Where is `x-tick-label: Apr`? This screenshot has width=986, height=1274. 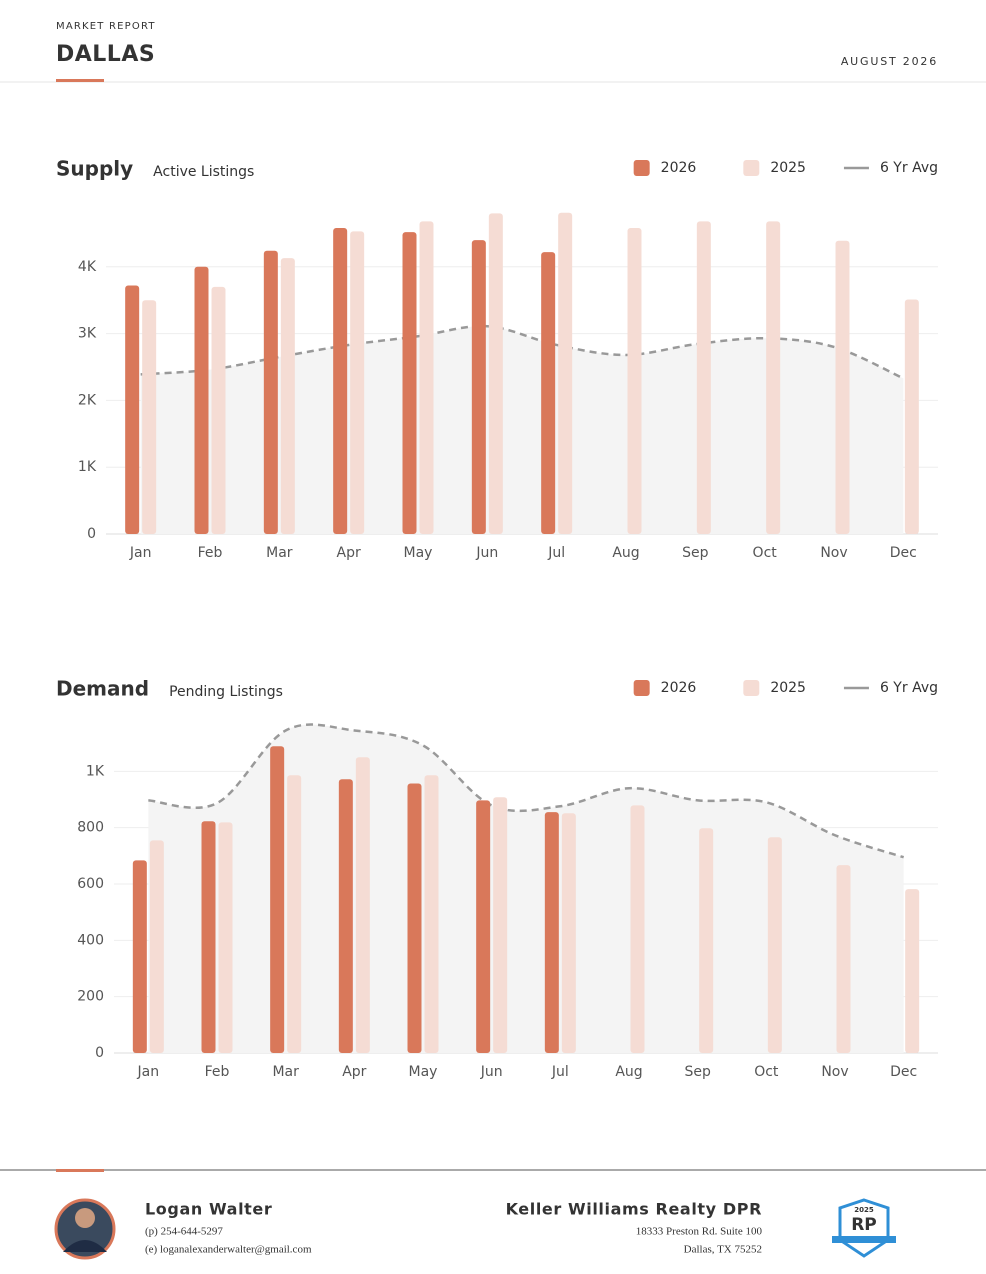 x-tick-label: Apr is located at coordinates (354, 1072).